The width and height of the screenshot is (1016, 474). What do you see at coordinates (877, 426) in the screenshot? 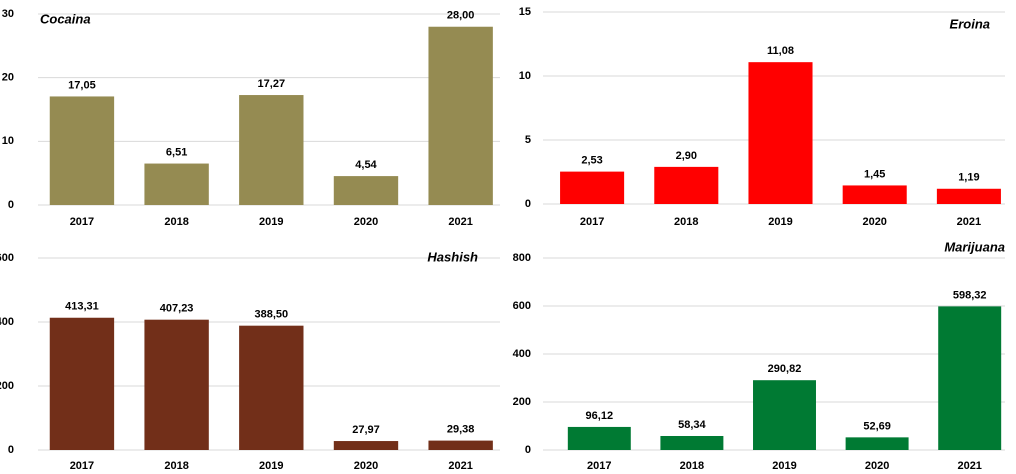
I see `value-label: 52,69` at bounding box center [877, 426].